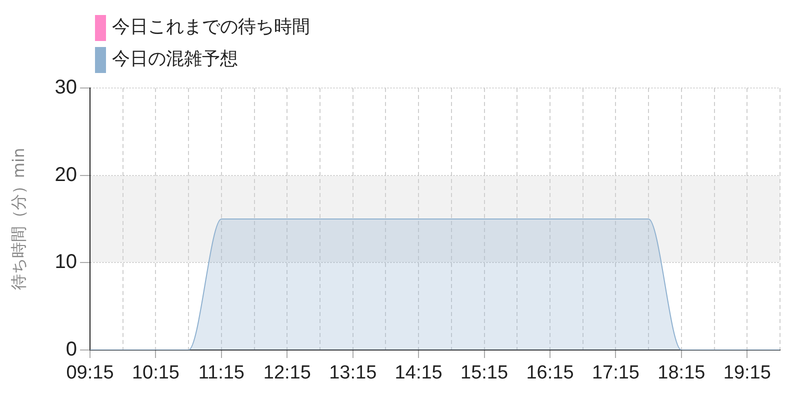 The height and width of the screenshot is (400, 800). Describe the element at coordinates (484, 373) in the screenshot. I see `x-tick-label: 15:15` at that location.